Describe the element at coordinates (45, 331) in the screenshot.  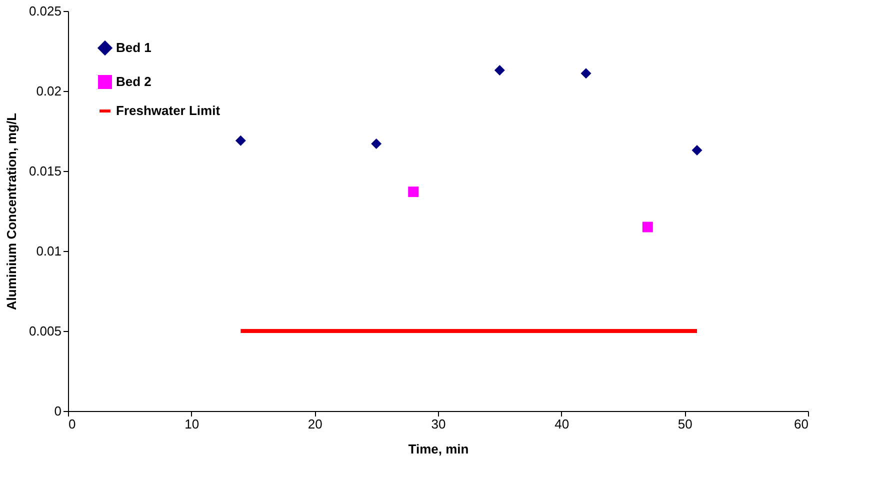
I see `y-tick-label: 0.005` at that location.